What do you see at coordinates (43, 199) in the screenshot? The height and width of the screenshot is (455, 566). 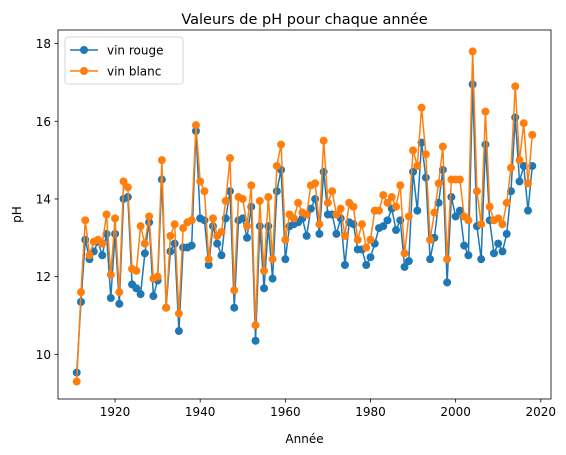 I see `y-tick-label: 14` at bounding box center [43, 199].